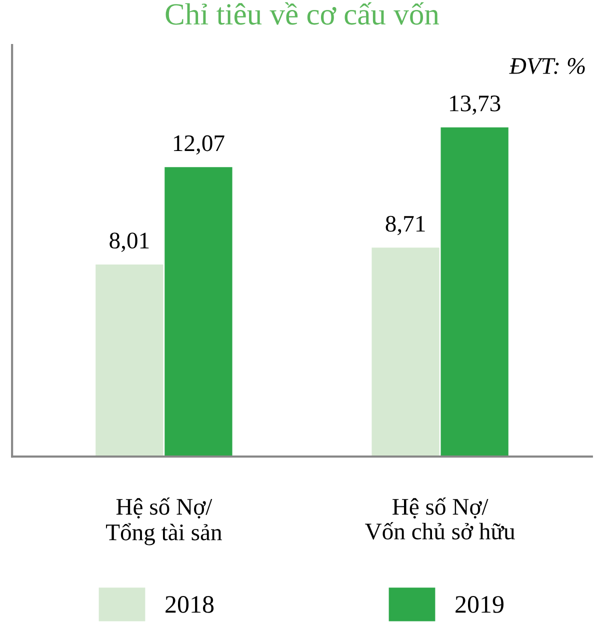 The image size is (604, 643). Describe the element at coordinates (303, 13) in the screenshot. I see `chart-title: Chỉ tiêu về cơ cấu vốn` at that location.